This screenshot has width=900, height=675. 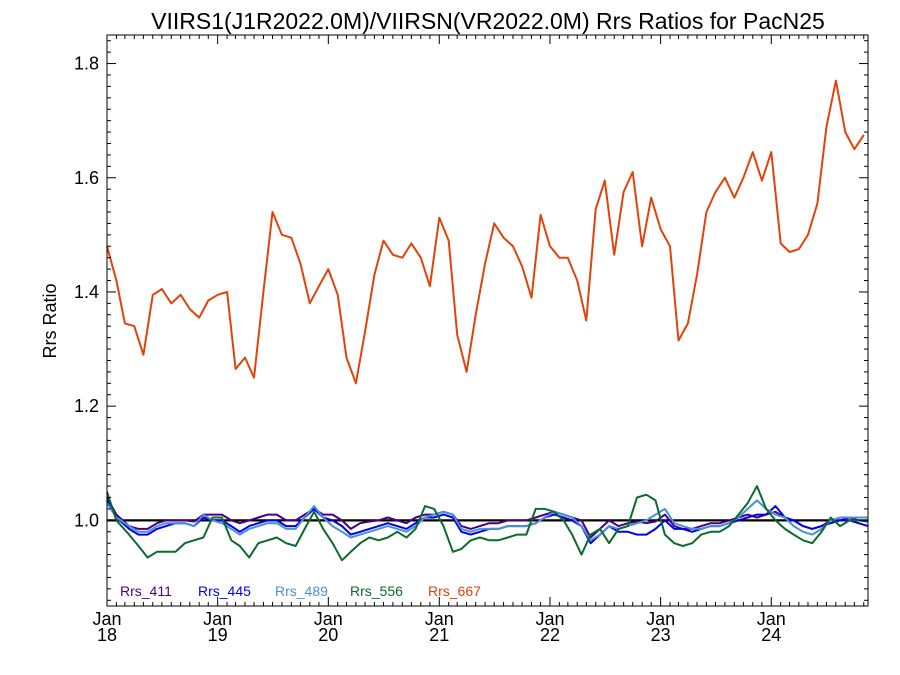 I want to click on y-axis-label: Rrs Ratio, so click(x=50, y=320).